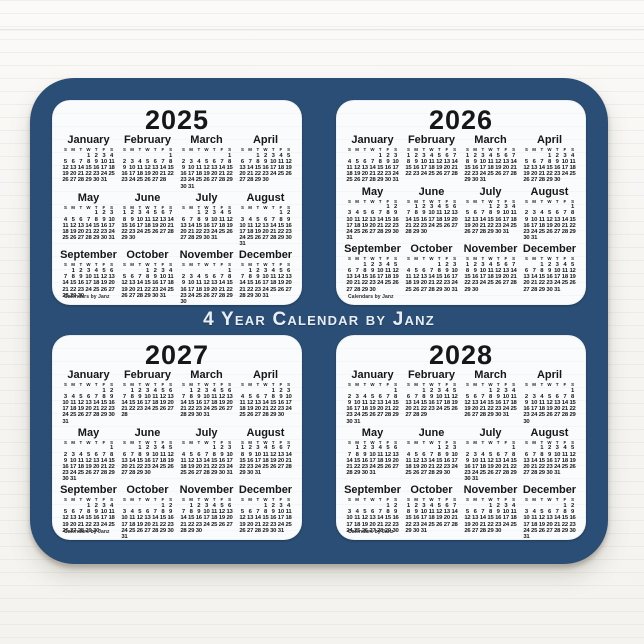  Describe the element at coordinates (162, 289) in the screenshot. I see `day-cell: 24` at that location.